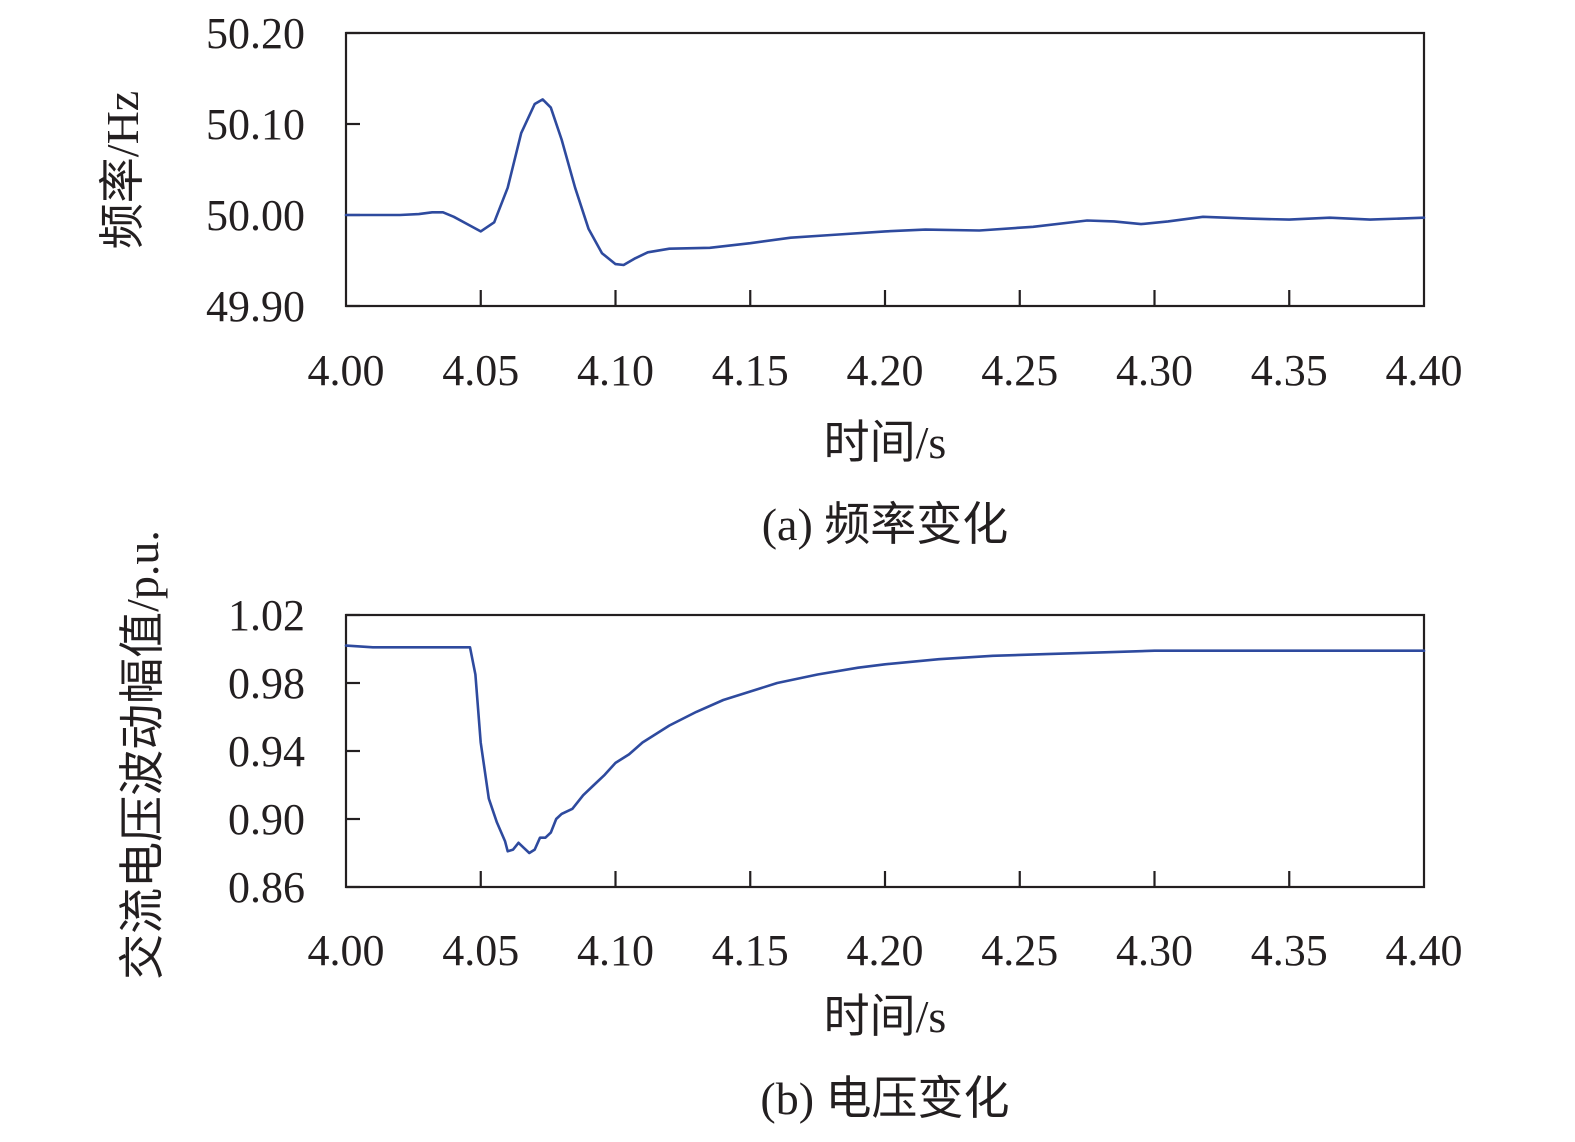  Describe the element at coordinates (142, 755) in the screenshot. I see `y-axis-title: 交流电压波动幅值/p.u.` at that location.